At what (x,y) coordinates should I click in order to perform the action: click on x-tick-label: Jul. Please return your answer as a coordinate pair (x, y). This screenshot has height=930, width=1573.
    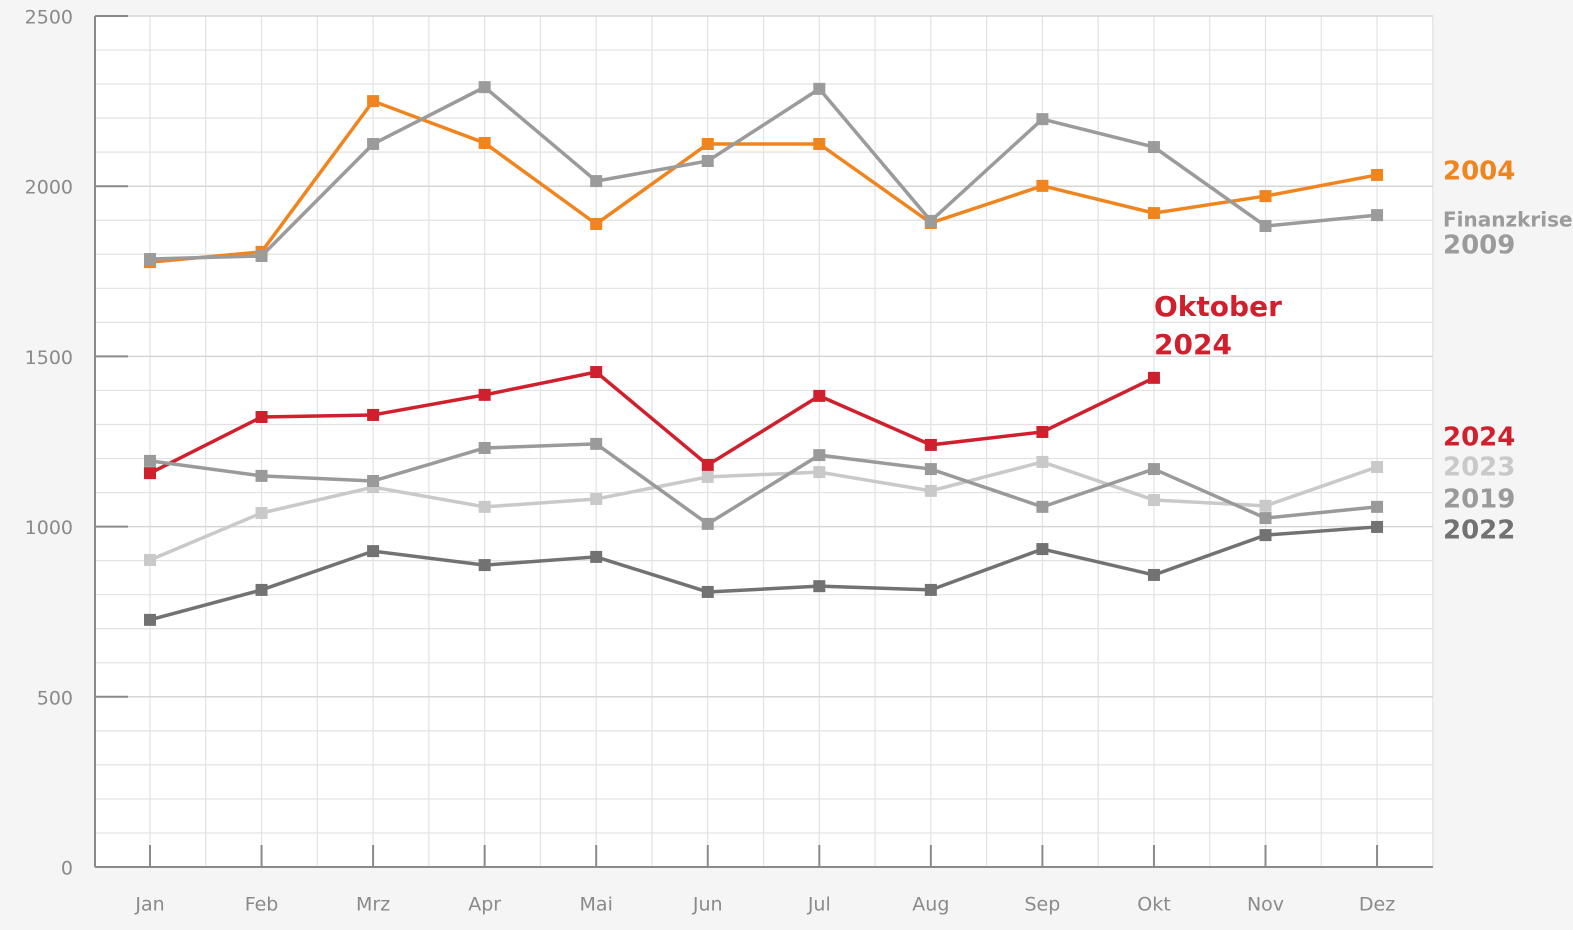
    Looking at the image, I should click on (819, 905).